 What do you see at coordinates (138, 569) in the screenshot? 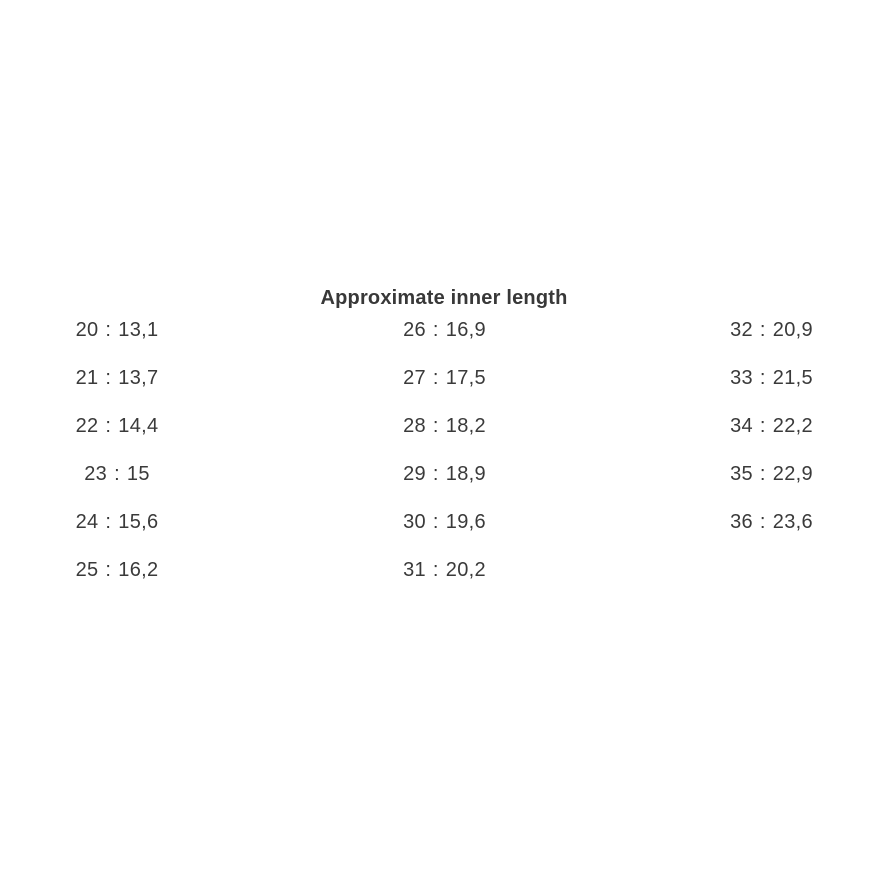
I see `length-value: 16,2` at bounding box center [138, 569].